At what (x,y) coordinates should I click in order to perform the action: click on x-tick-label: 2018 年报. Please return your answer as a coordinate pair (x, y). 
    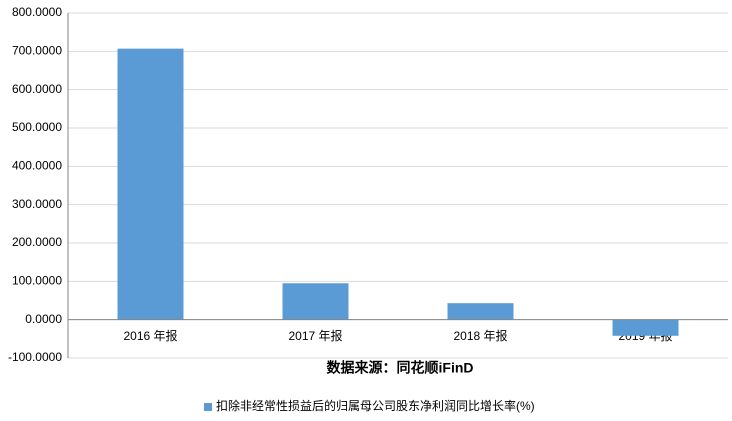
    Looking at the image, I should click on (480, 335).